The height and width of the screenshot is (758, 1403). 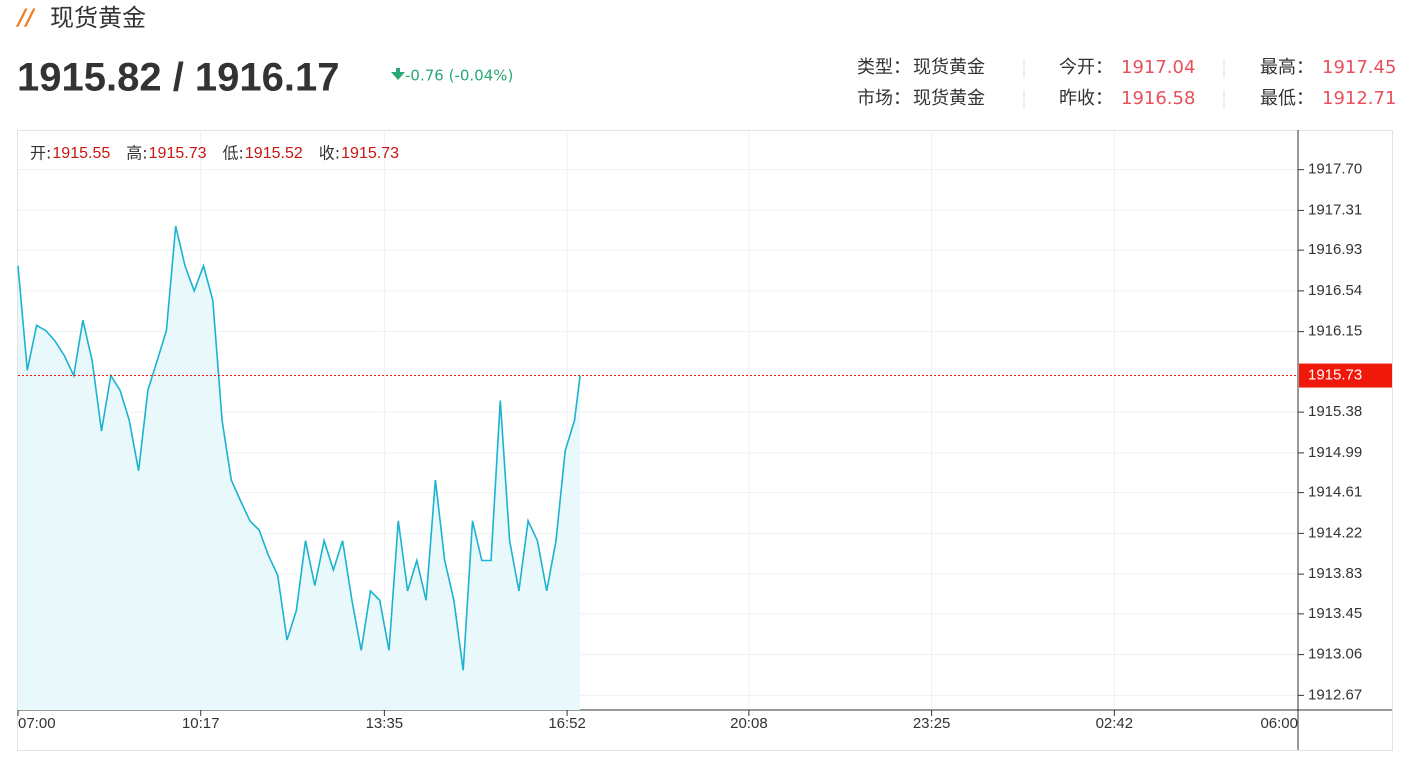 I want to click on ohlc-label: 收:, so click(x=329, y=153).